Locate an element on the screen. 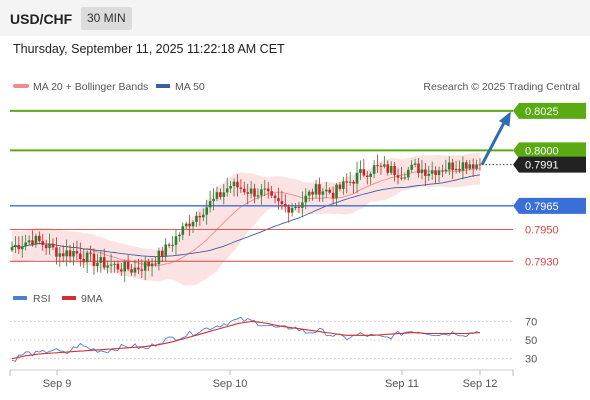  level-label-0-7950: 0.7950 is located at coordinates (542, 231).